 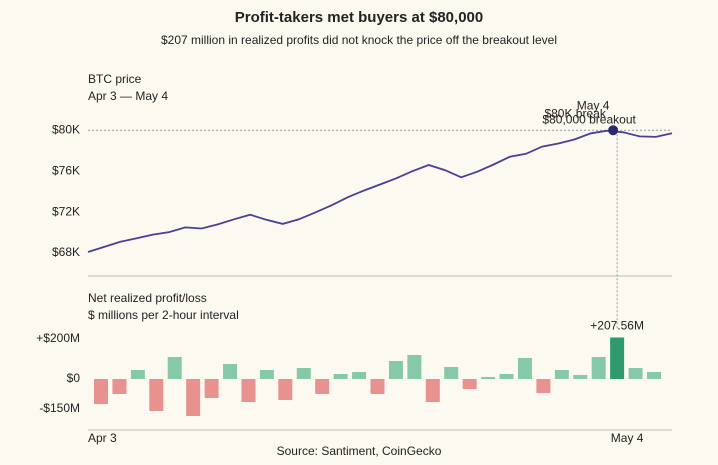 What do you see at coordinates (359, 17) in the screenshot?
I see `page-title: Profit-takers met buyers at $80,000` at bounding box center [359, 17].